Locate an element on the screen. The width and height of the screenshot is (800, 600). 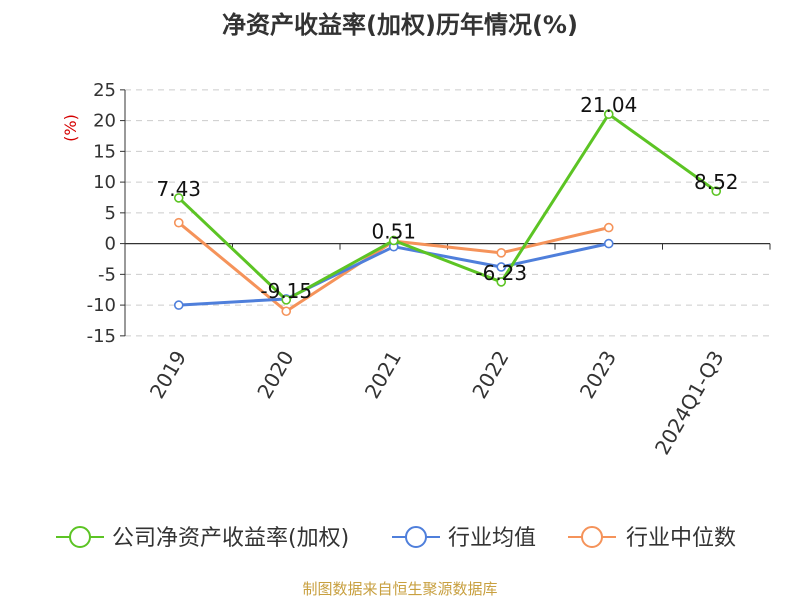
legend-label: 行业均值 is located at coordinates (492, 538).